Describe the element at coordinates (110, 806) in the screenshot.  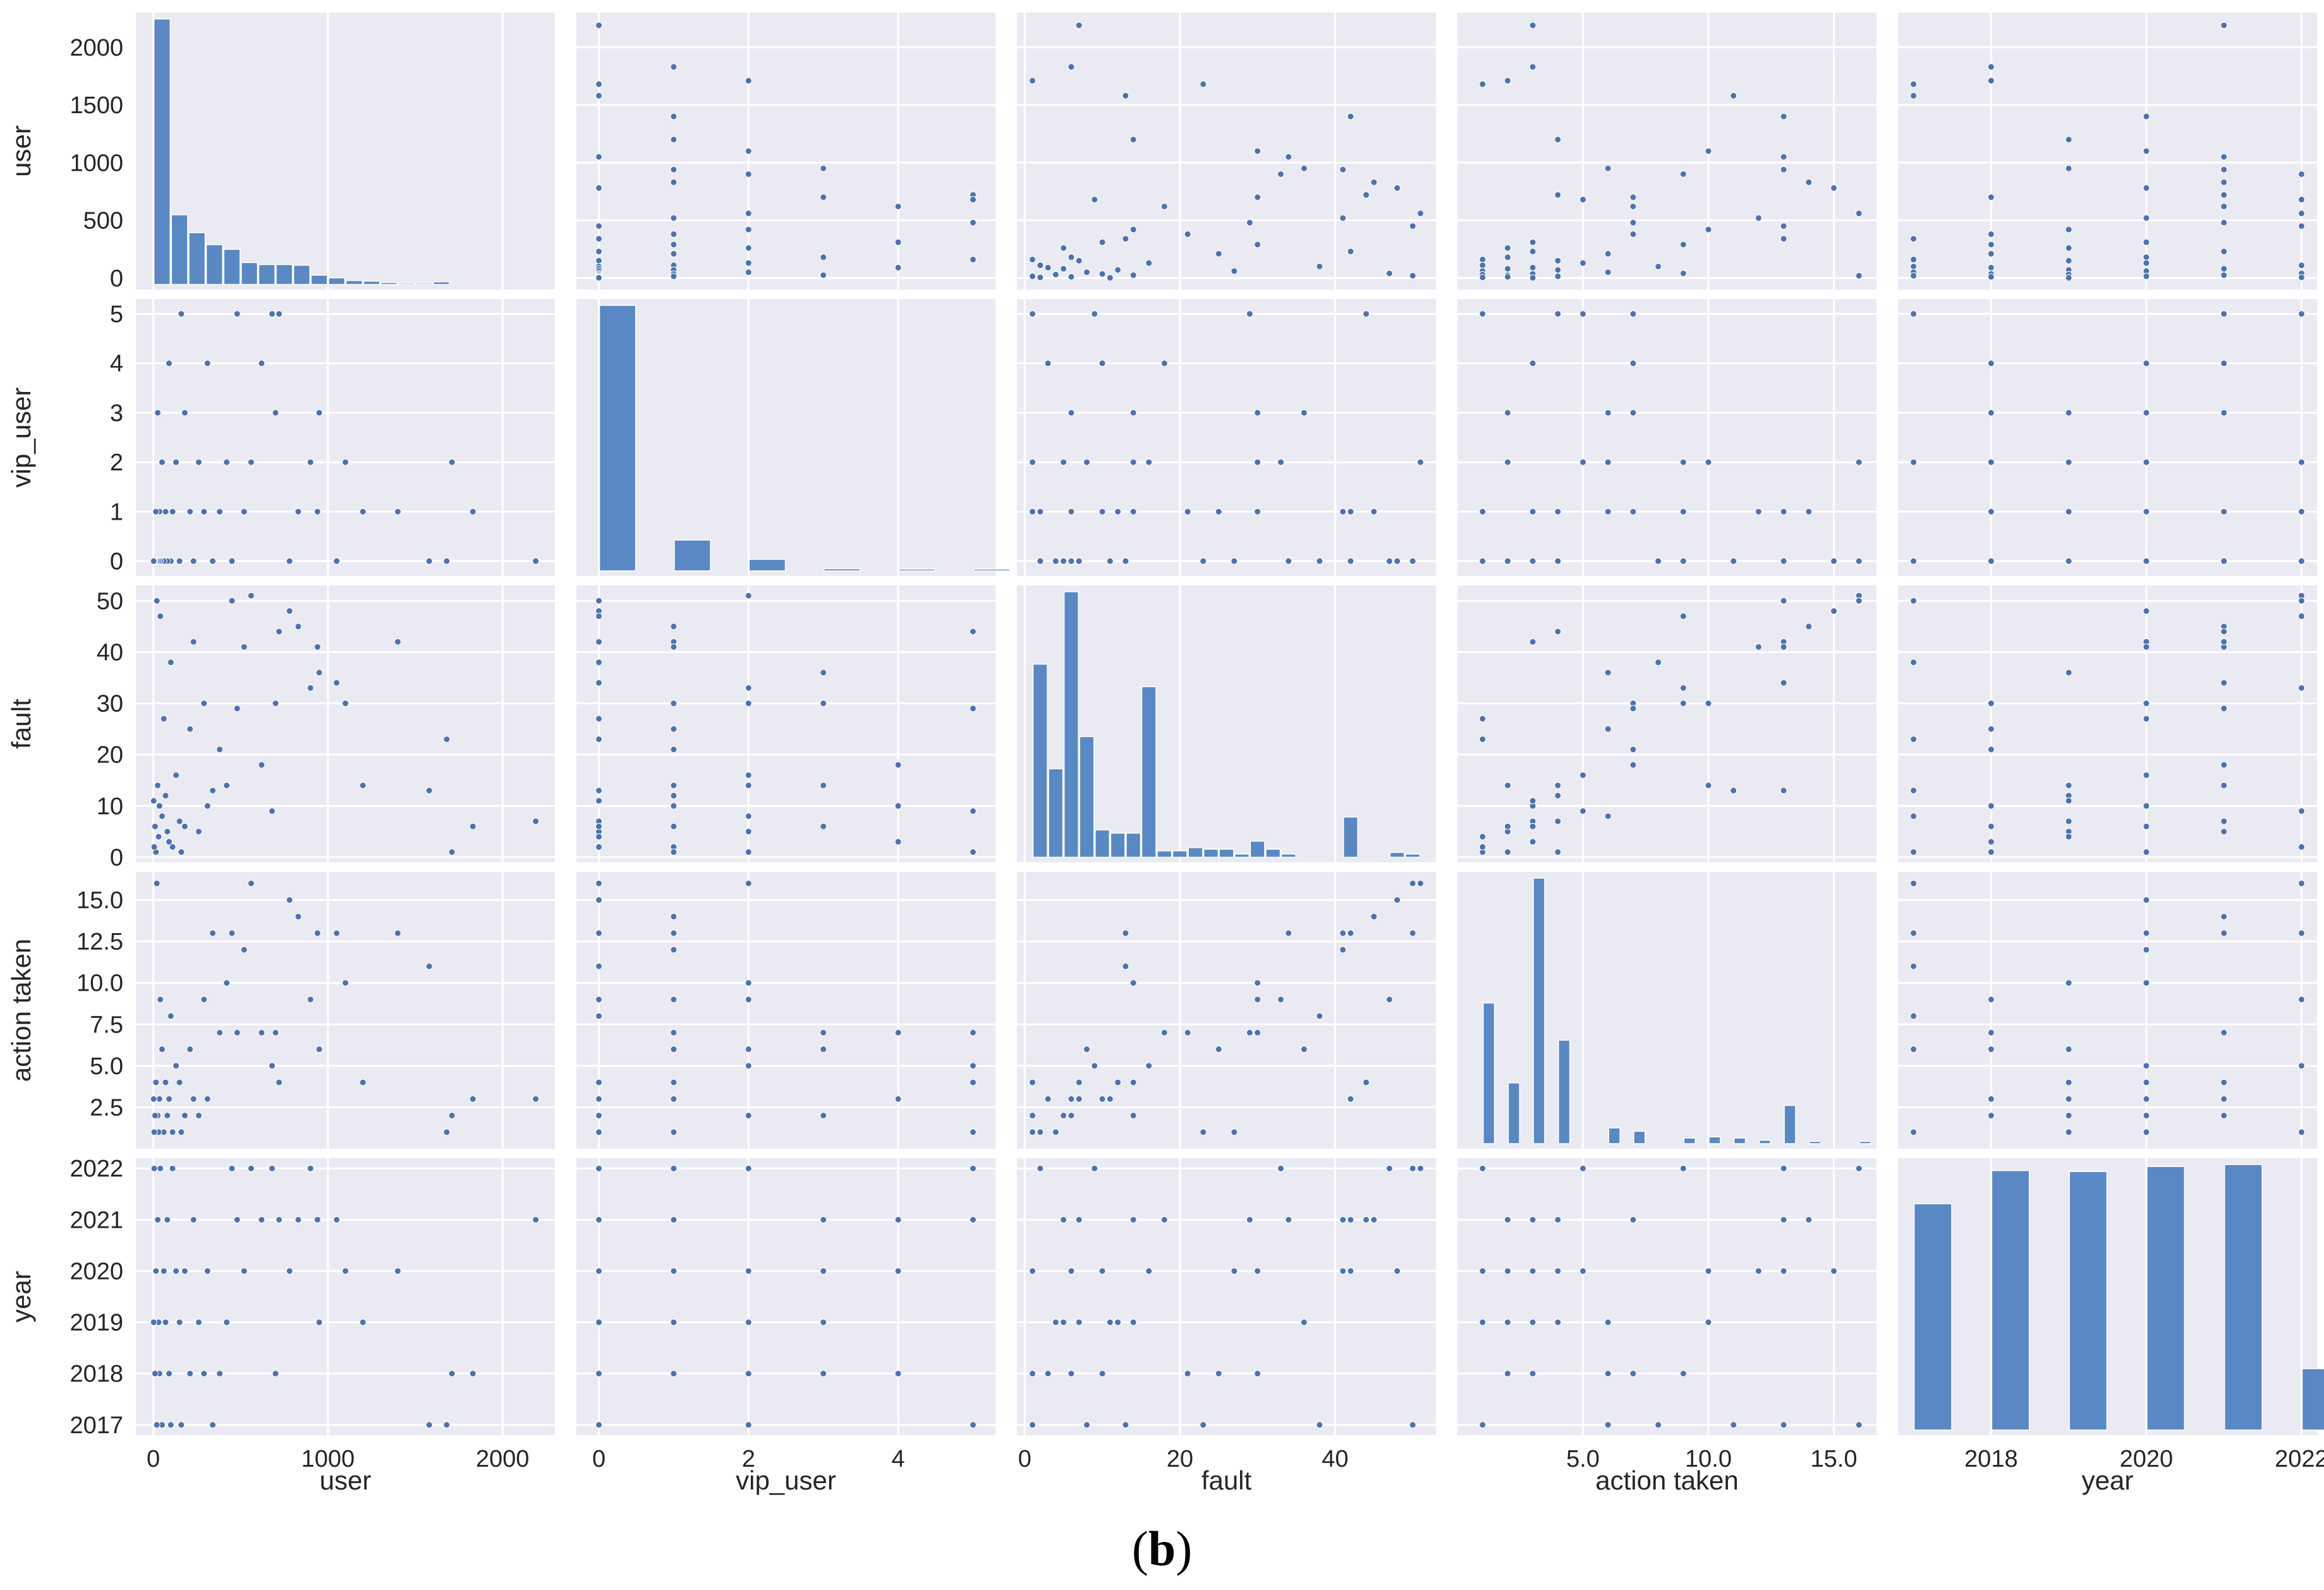
I see `y-tick-label: 10` at that location.